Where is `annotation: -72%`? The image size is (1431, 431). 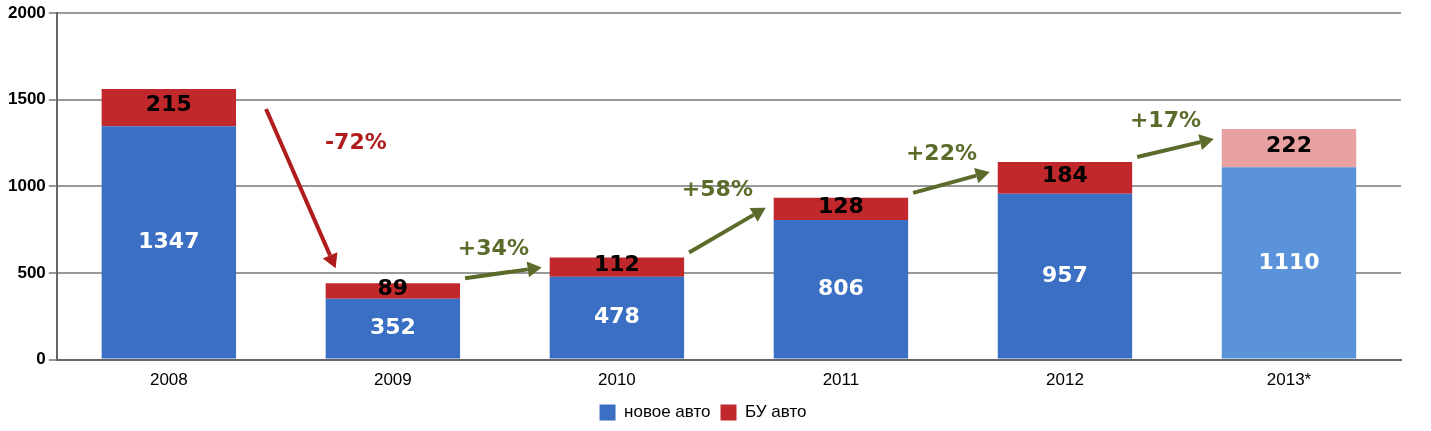 annotation: -72% is located at coordinates (355, 142).